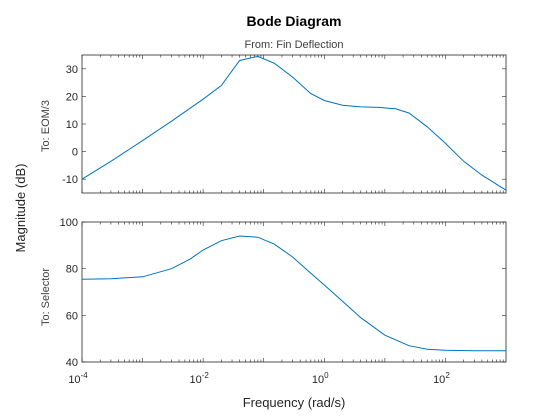 This screenshot has width=560, height=420. What do you see at coordinates (72, 363) in the screenshot?
I see `y-tick-label: 40` at bounding box center [72, 363].